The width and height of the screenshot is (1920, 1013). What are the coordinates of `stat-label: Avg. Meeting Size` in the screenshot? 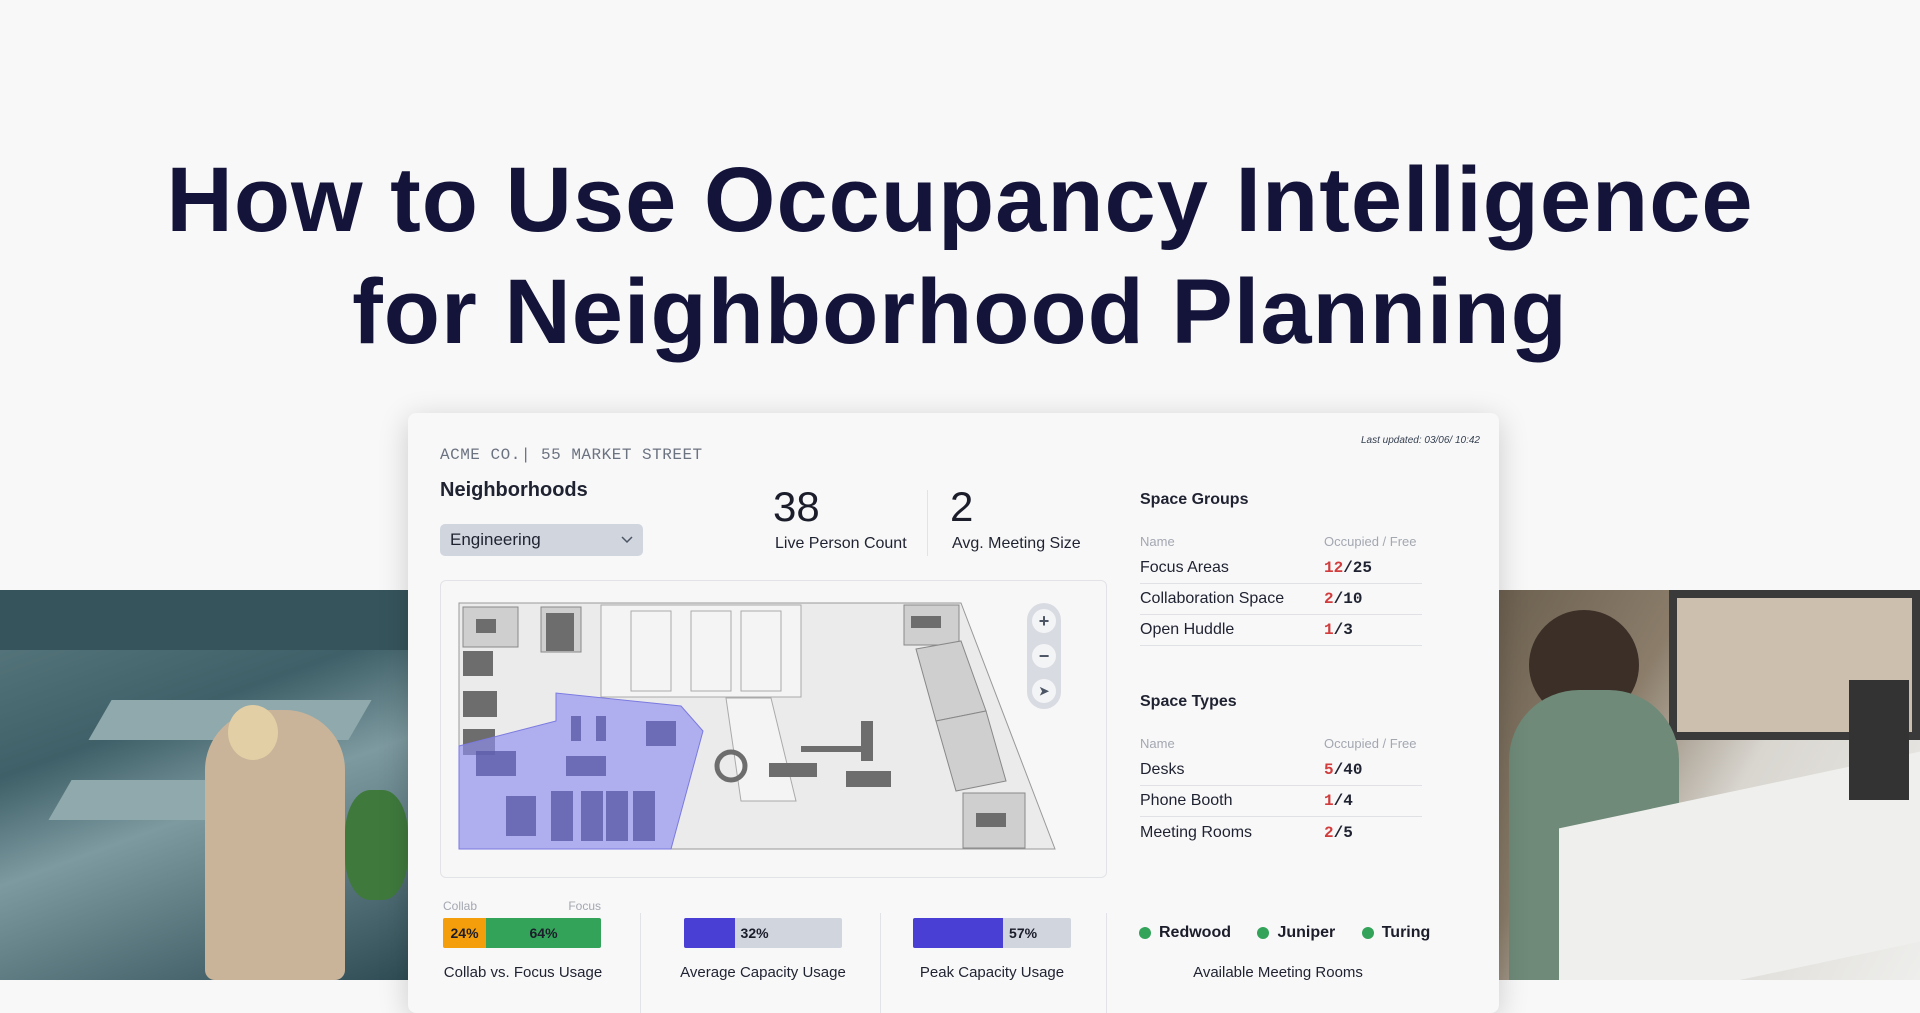 It's located at (1016, 543).